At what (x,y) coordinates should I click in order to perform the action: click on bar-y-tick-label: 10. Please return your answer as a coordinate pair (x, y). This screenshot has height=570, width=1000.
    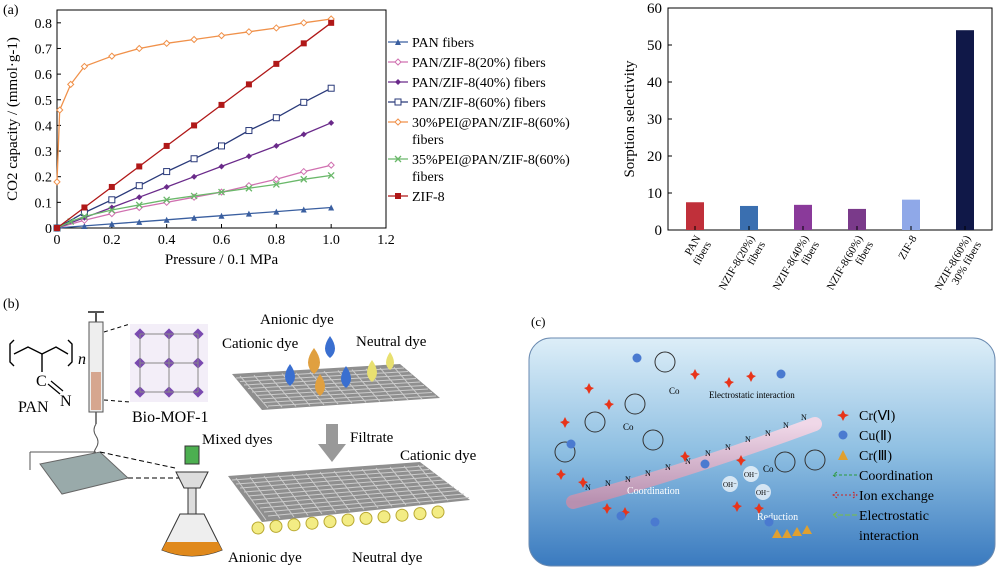
    Looking at the image, I should click on (654, 194).